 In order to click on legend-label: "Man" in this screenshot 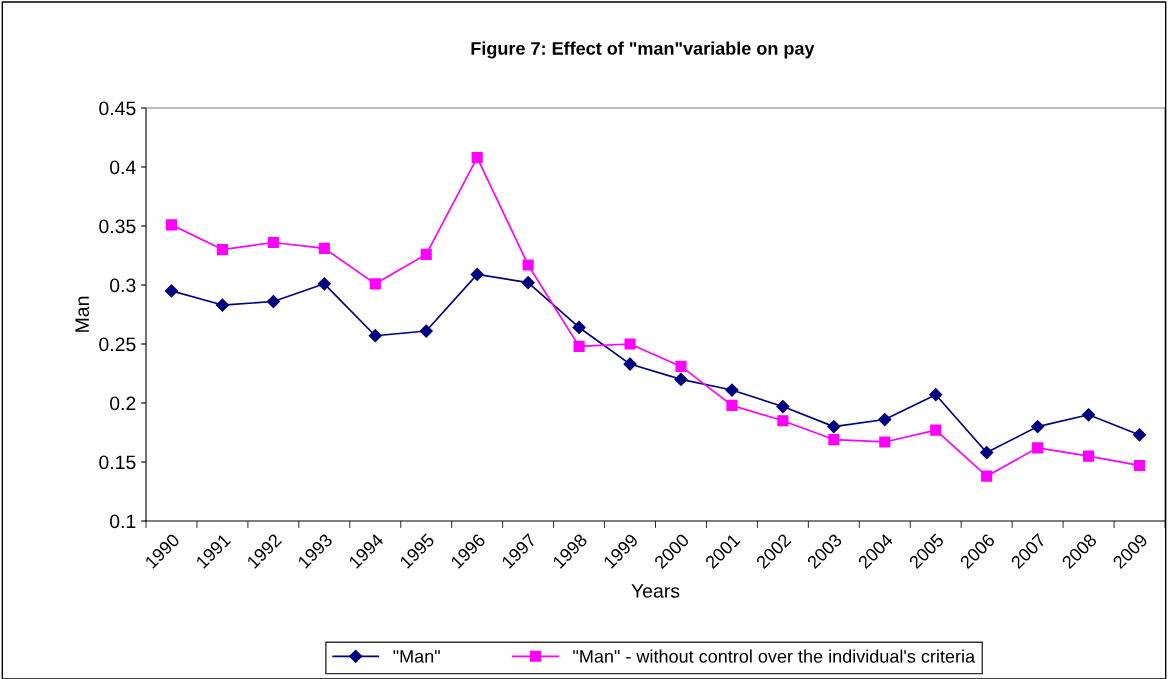, I will do `click(416, 656)`.